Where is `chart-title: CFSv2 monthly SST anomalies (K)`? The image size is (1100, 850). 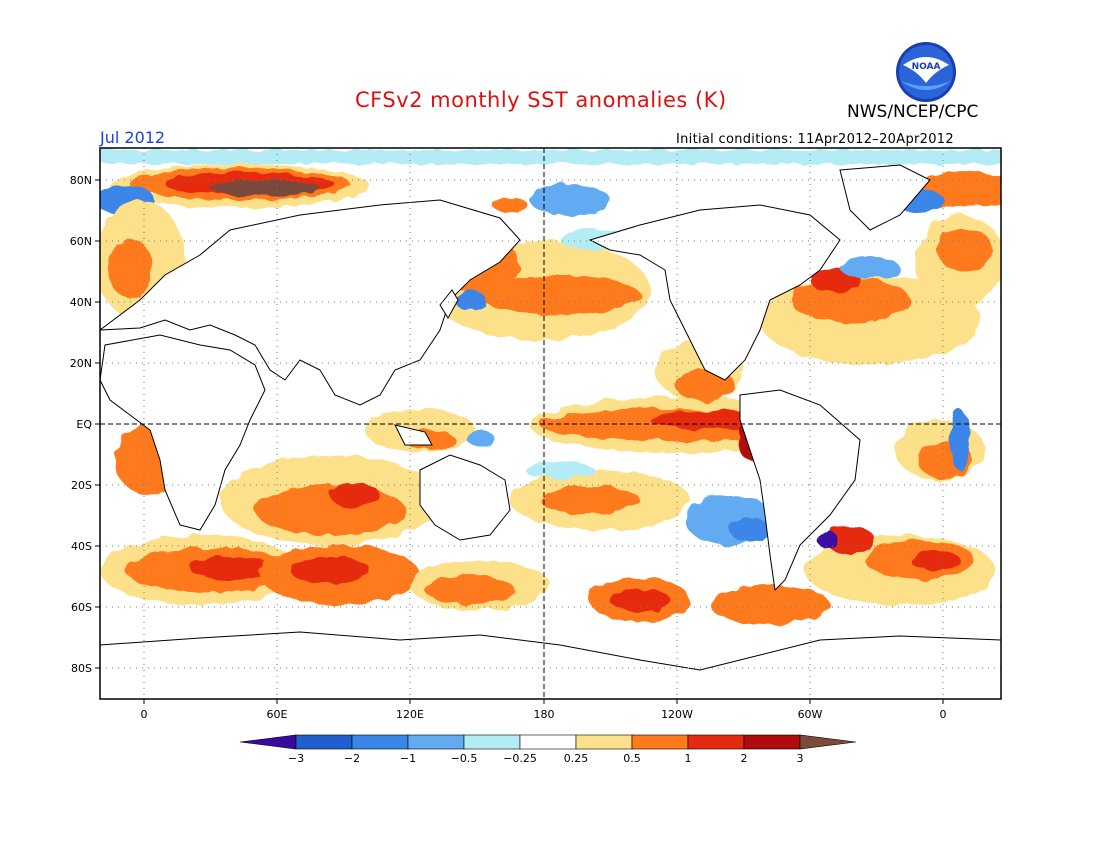 chart-title: CFSv2 monthly SST anomalies (K) is located at coordinates (541, 100).